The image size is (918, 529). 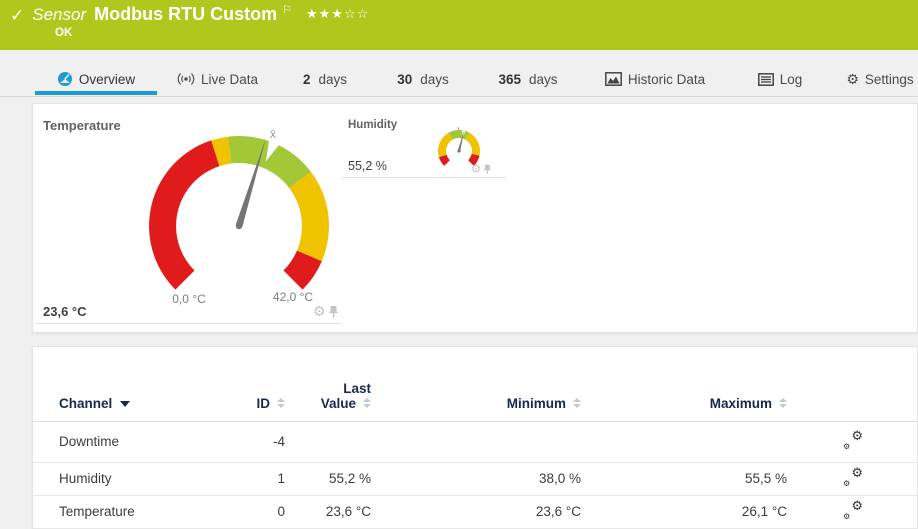 I want to click on sensor-status-badge: OK, so click(x=64, y=33).